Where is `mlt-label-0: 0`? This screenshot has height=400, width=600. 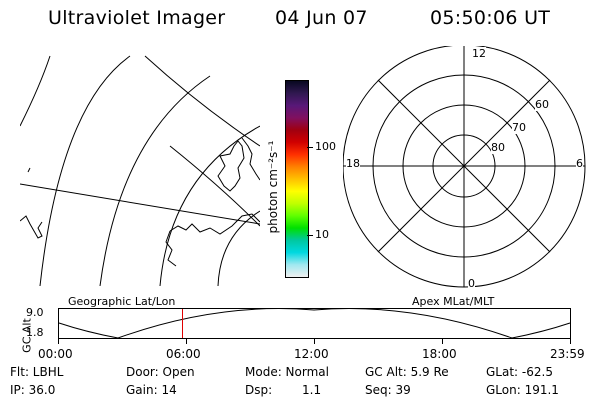
mlt-label-0: 0 is located at coordinates (471, 283).